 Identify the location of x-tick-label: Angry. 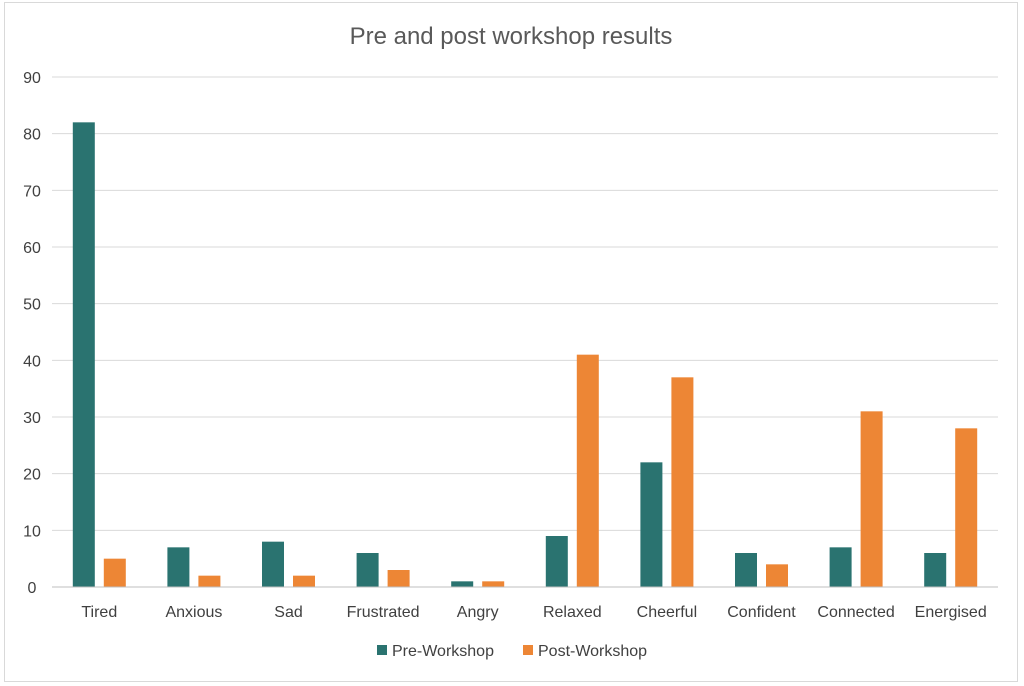
(478, 612).